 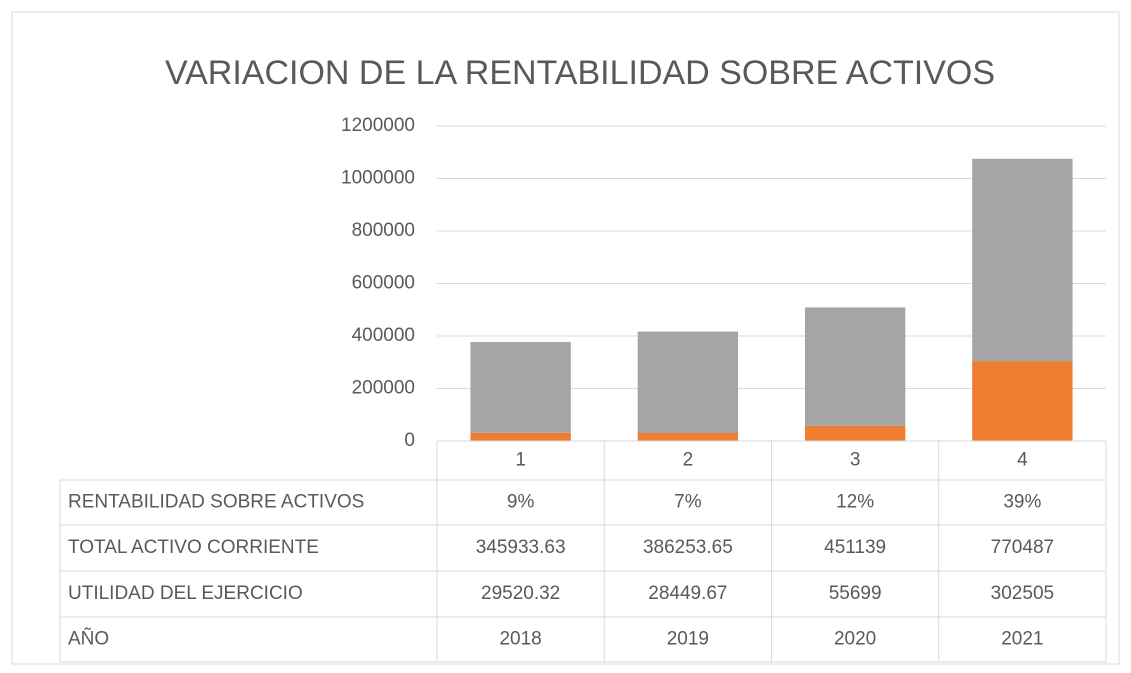 I want to click on table-cell: 2019, so click(x=688, y=639).